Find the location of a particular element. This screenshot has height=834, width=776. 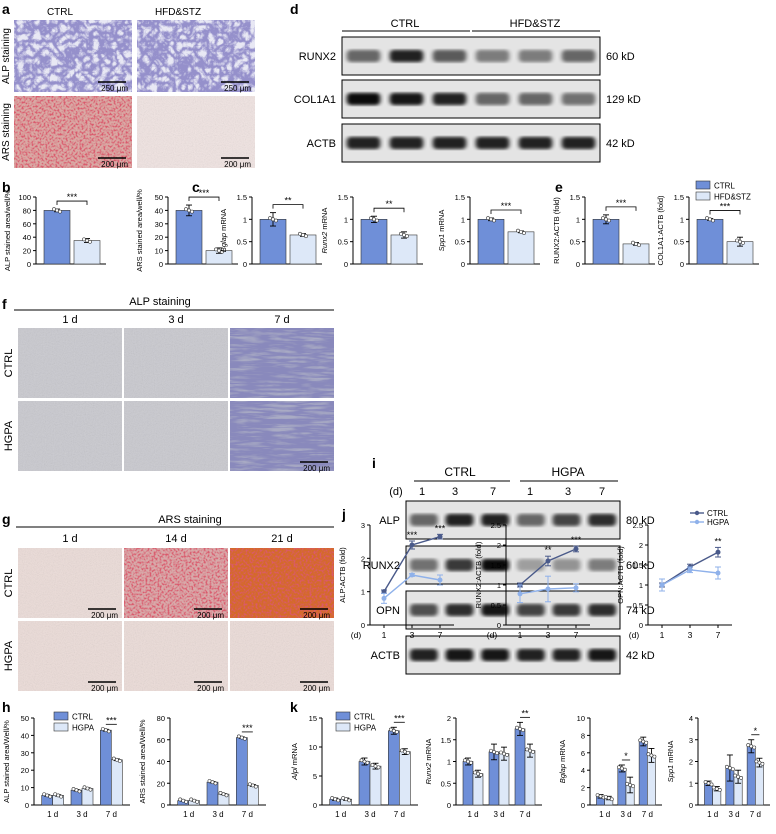

significance-mark: * is located at coordinates (626, 756).